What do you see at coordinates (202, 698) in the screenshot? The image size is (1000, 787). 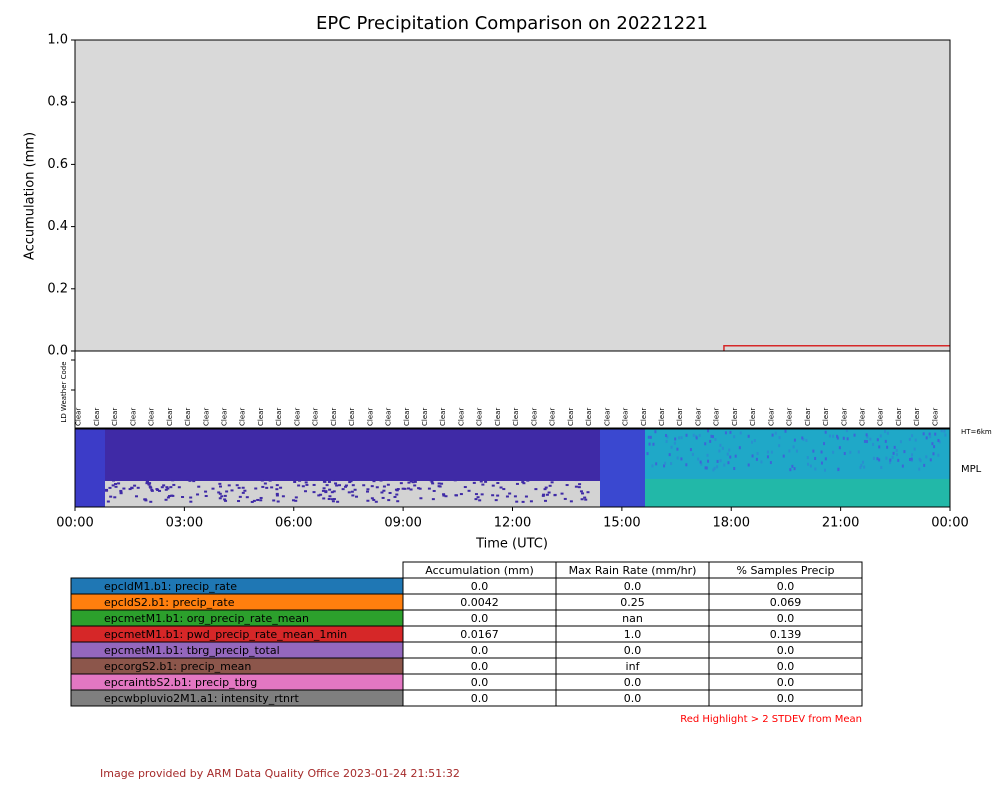 I see `row-name: epcwbpluvio2M1.a1: intensity_rtnrt` at bounding box center [202, 698].